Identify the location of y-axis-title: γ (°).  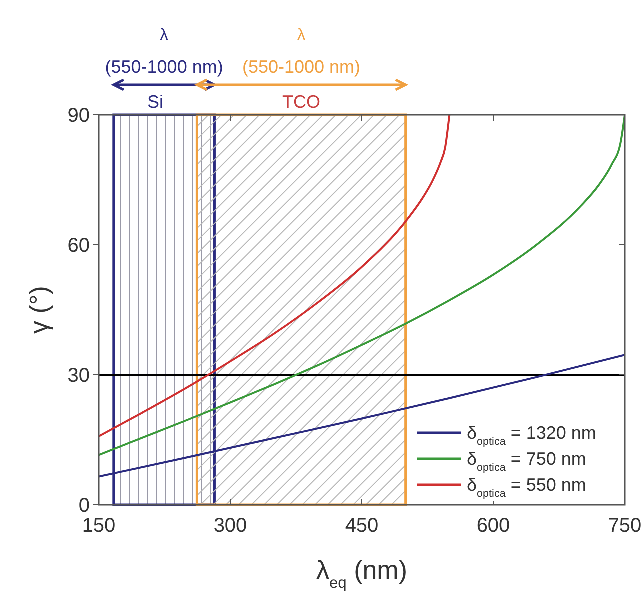
(39, 310).